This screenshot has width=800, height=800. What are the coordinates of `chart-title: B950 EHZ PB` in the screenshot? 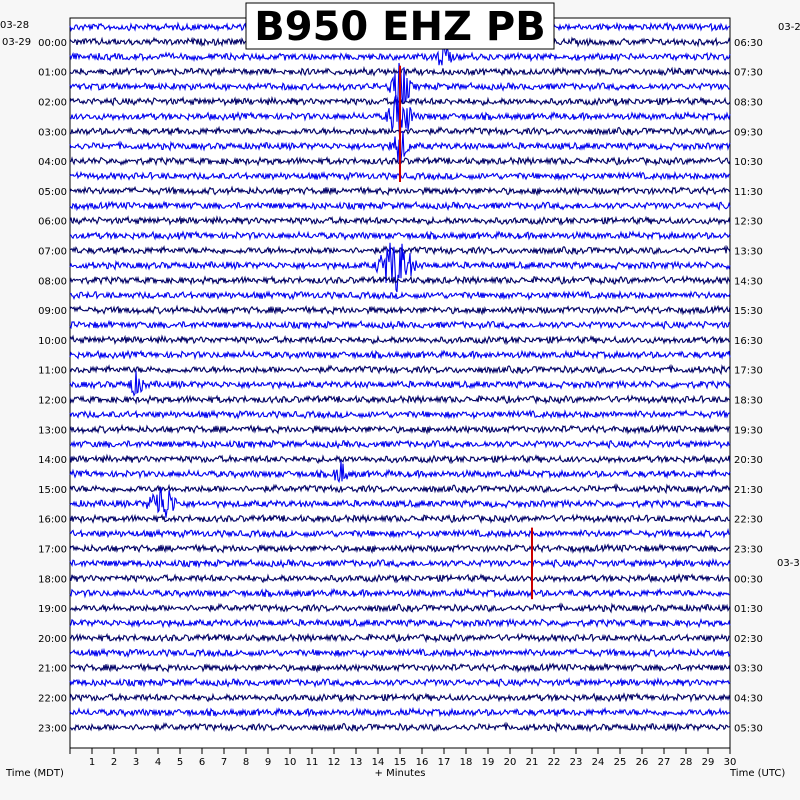 It's located at (399, 27).